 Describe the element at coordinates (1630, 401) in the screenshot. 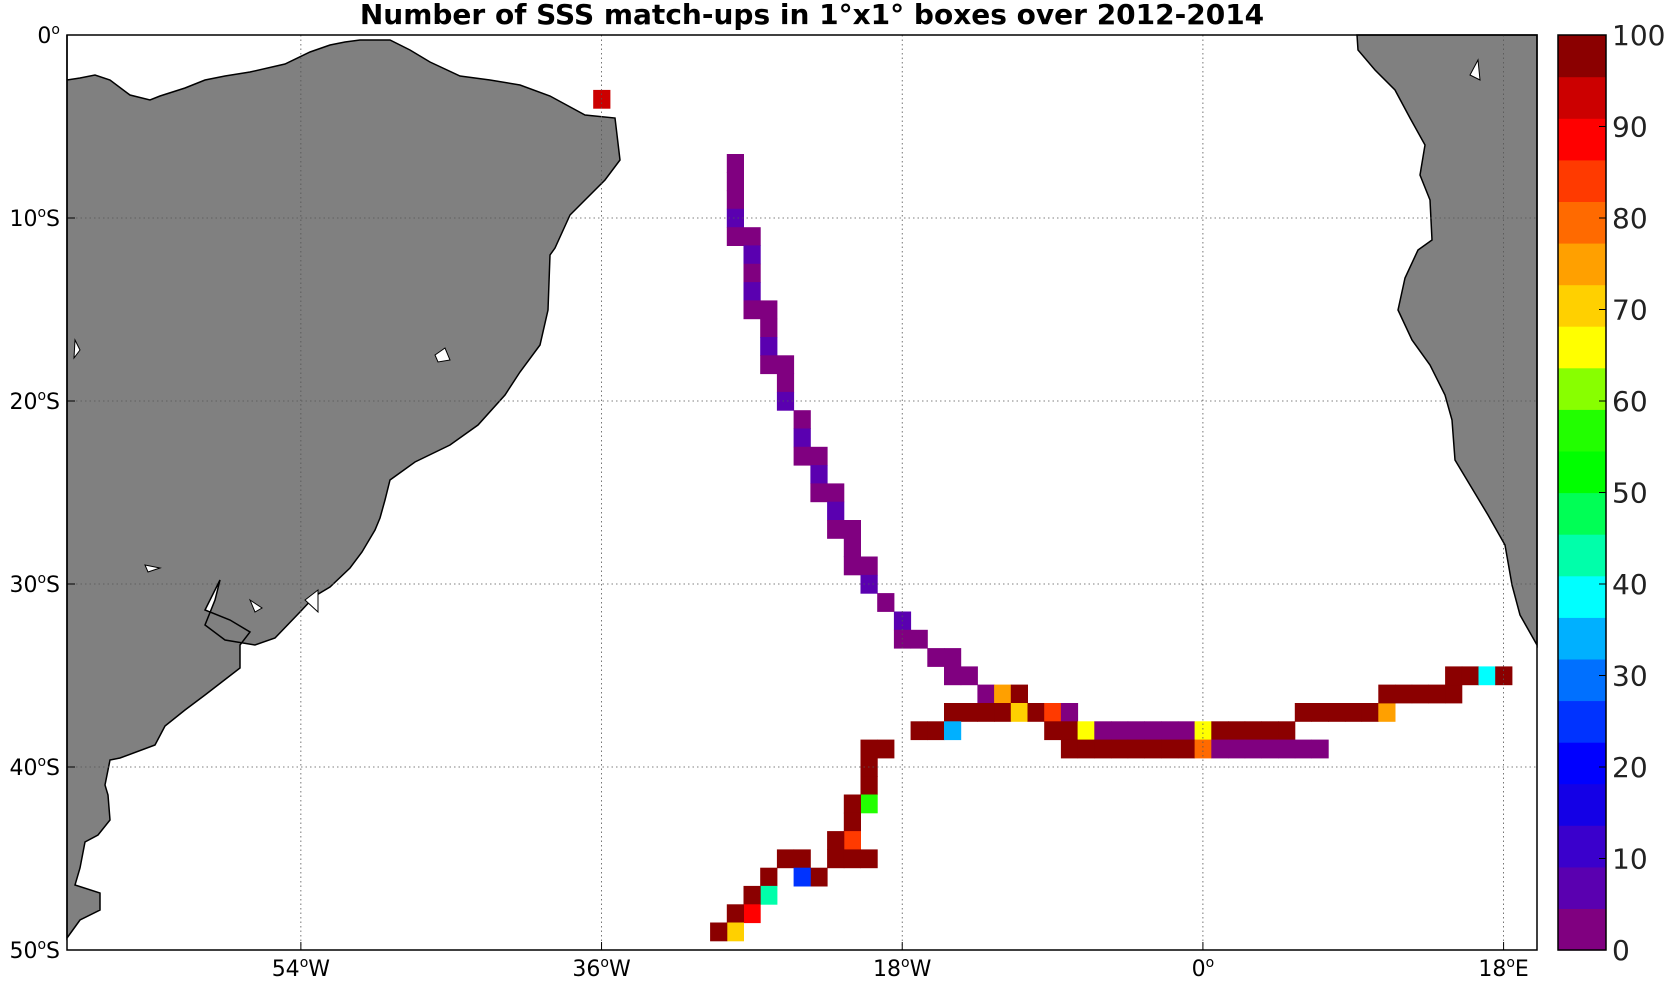

I see `colorbar-tick-label: 60` at that location.